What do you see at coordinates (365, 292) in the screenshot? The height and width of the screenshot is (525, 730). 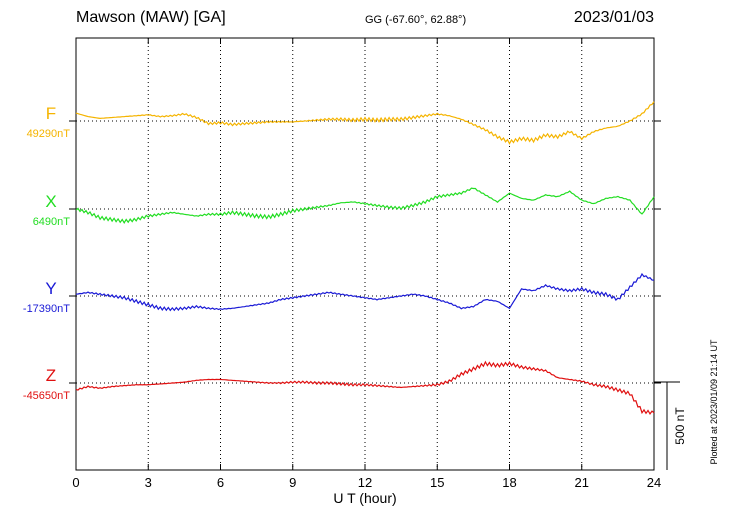 I see `trace-y` at bounding box center [365, 292].